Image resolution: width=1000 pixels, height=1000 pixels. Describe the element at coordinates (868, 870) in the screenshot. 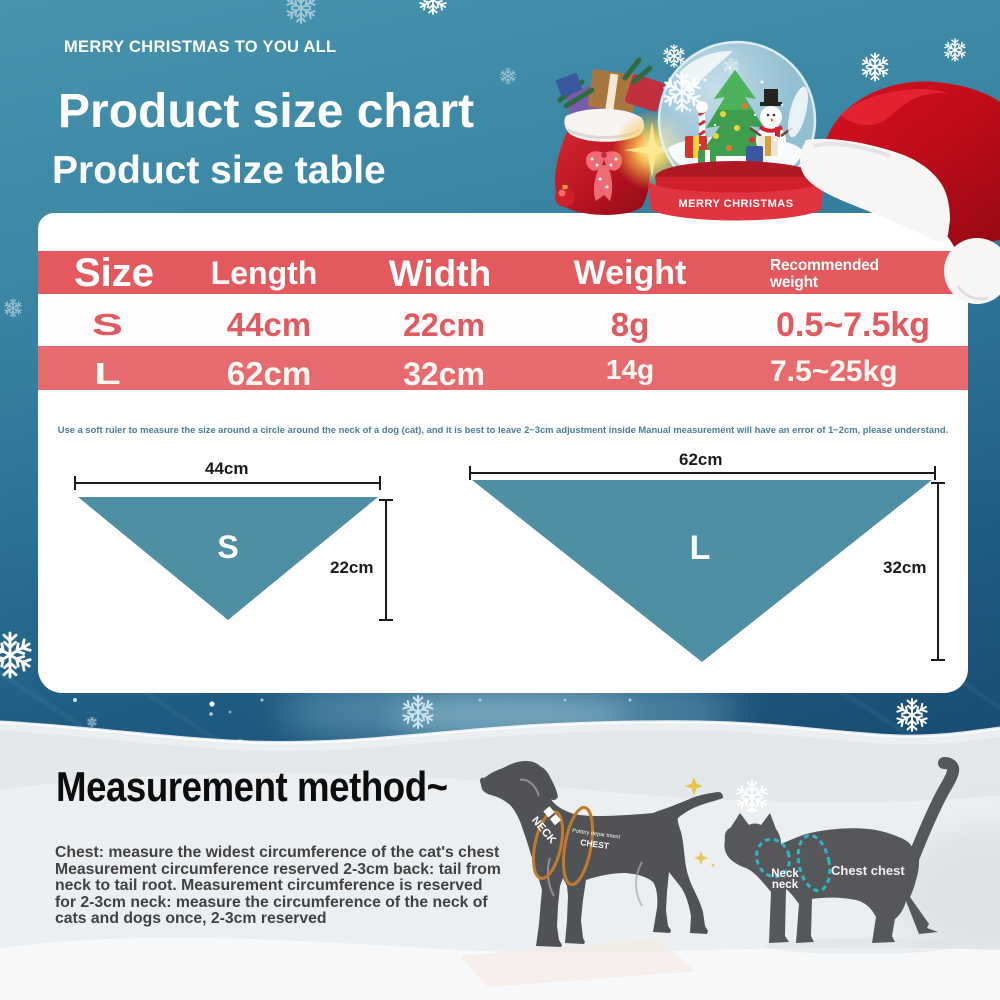

I see `svg-text: Chest chest` at that location.